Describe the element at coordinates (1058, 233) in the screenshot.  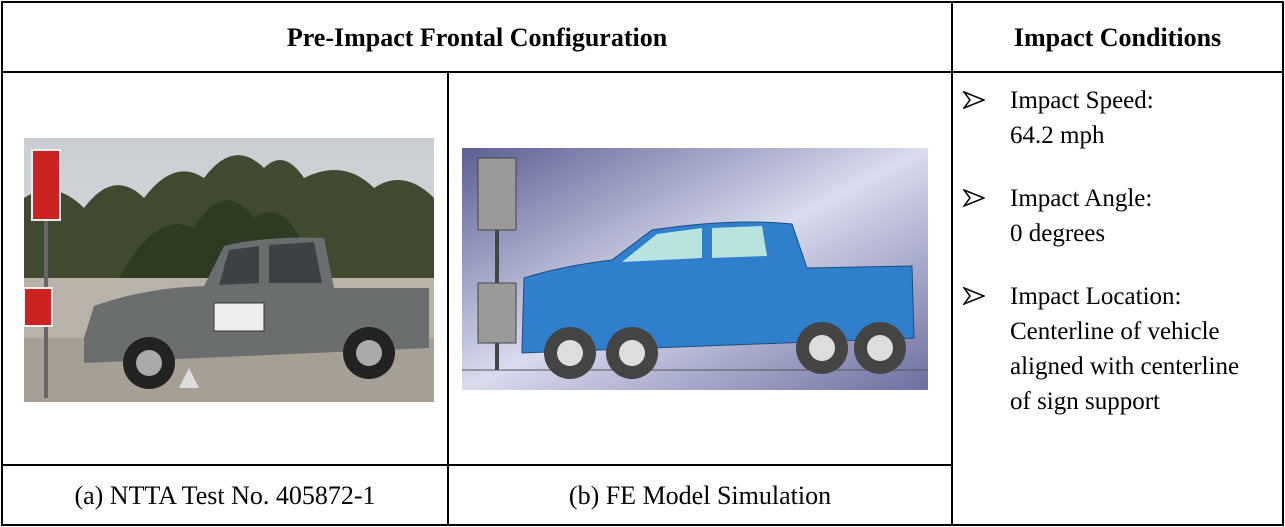
I see `condition-value: 0 degrees` at that location.